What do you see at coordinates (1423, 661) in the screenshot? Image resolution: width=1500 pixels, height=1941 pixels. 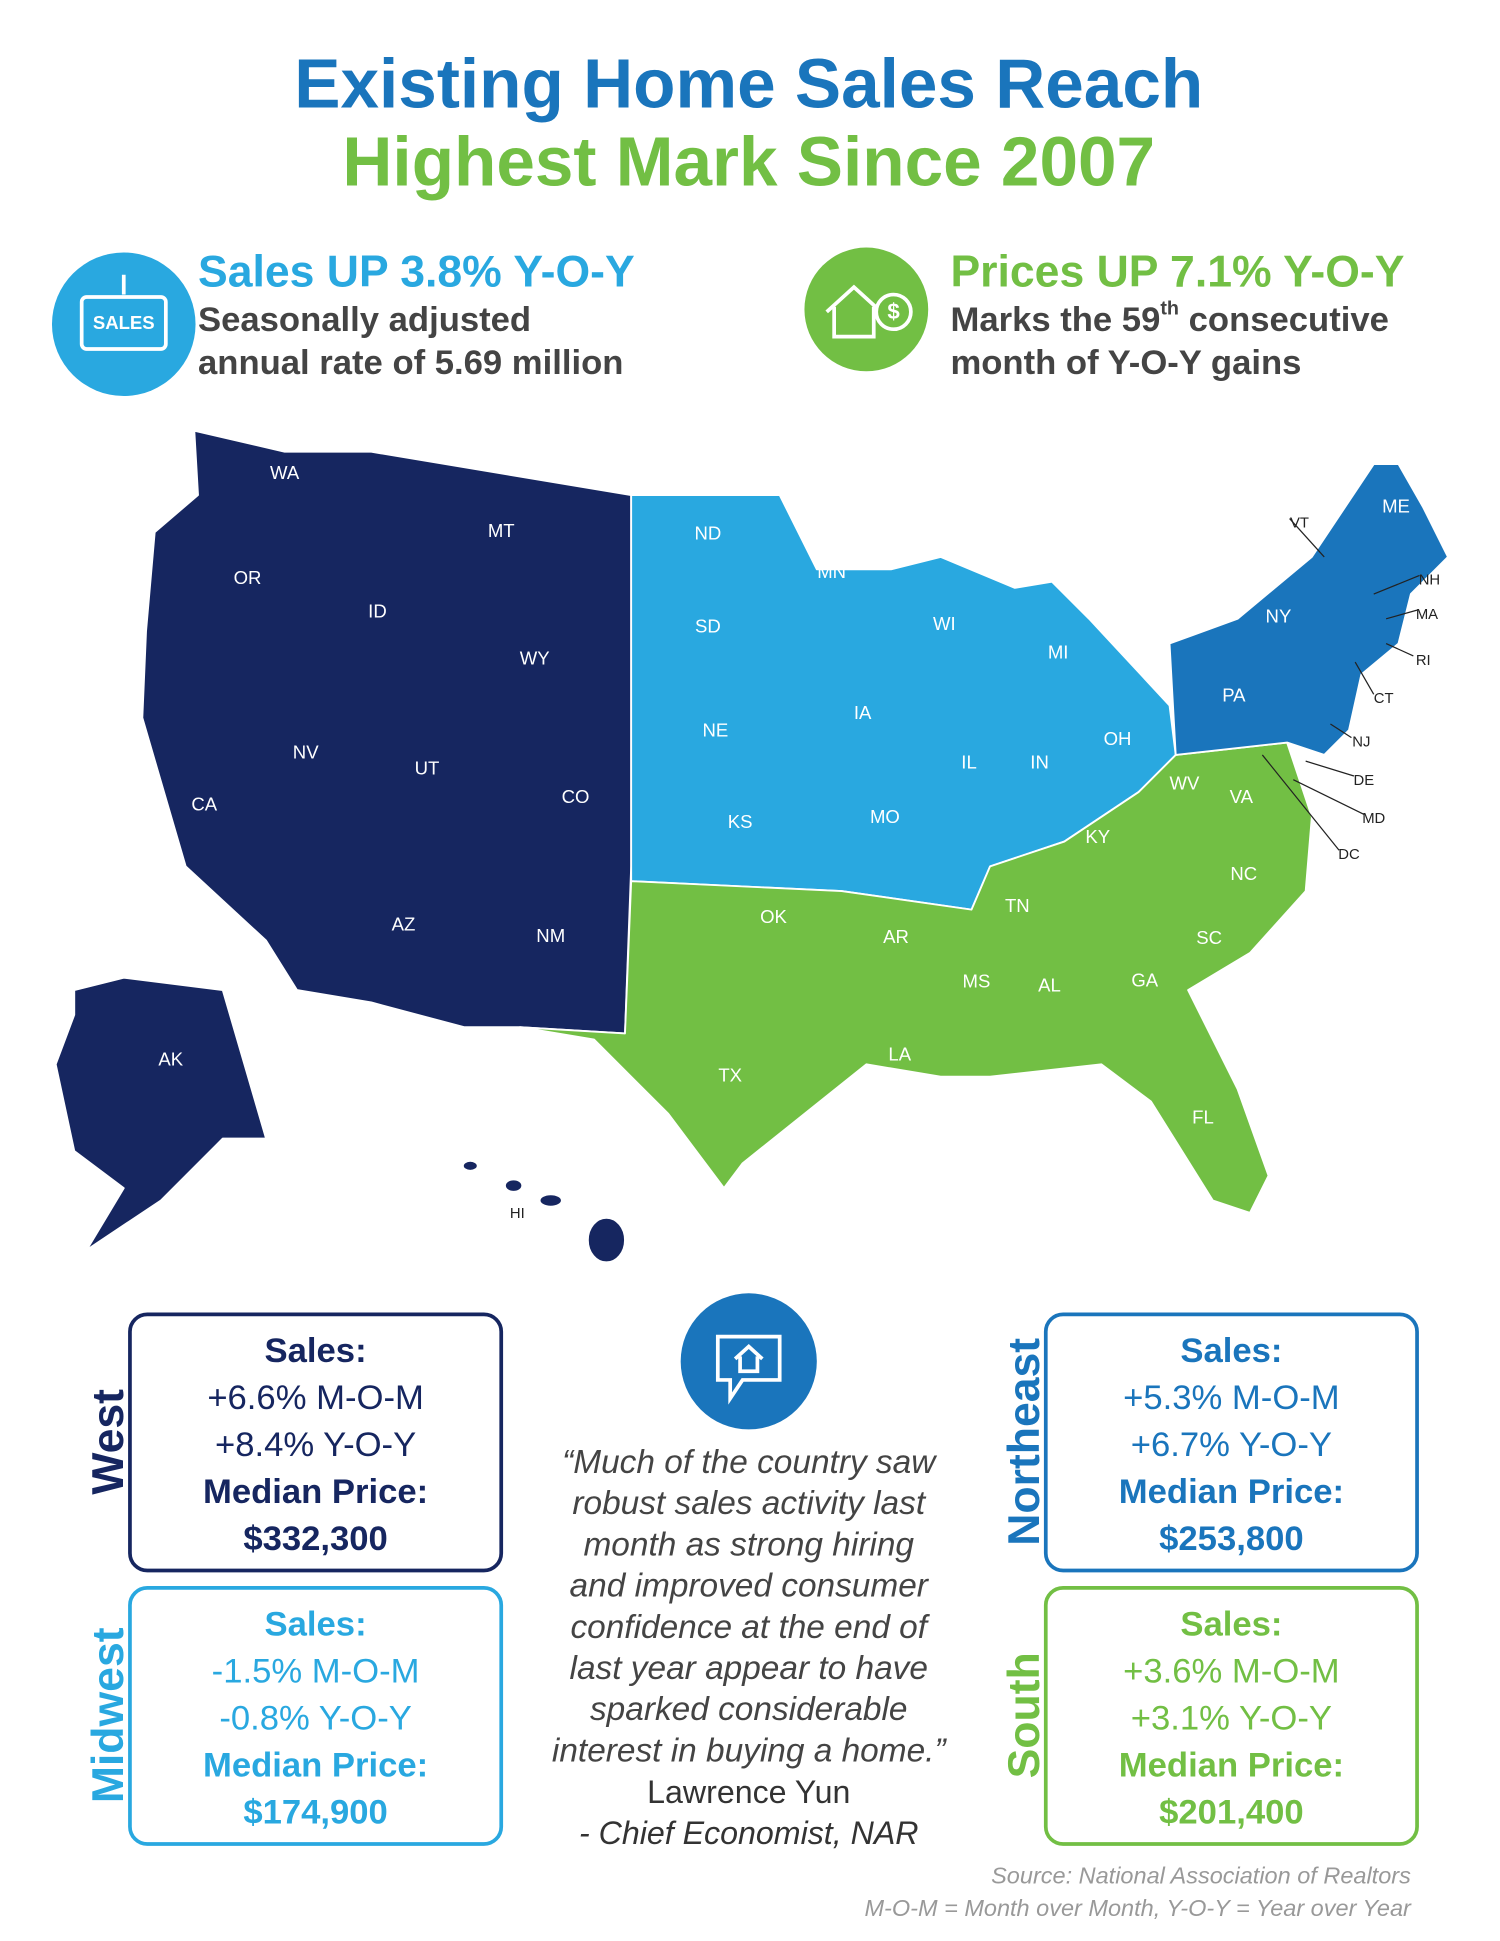 I see `state-label: RI` at bounding box center [1423, 661].